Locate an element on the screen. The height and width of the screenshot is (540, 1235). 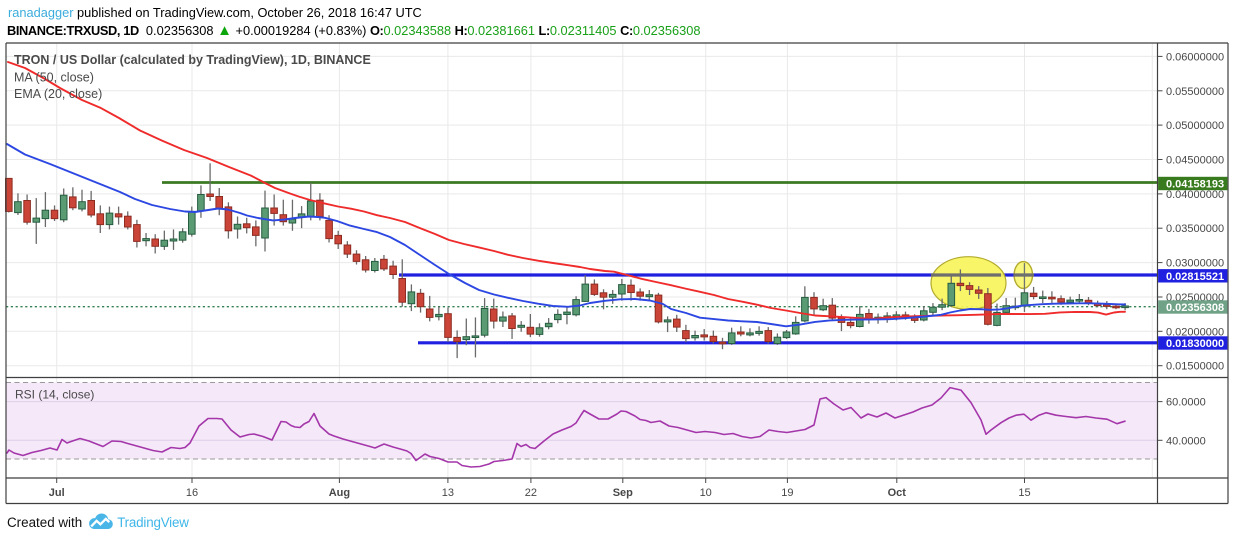
svg-text: Sep is located at coordinates (623, 493).